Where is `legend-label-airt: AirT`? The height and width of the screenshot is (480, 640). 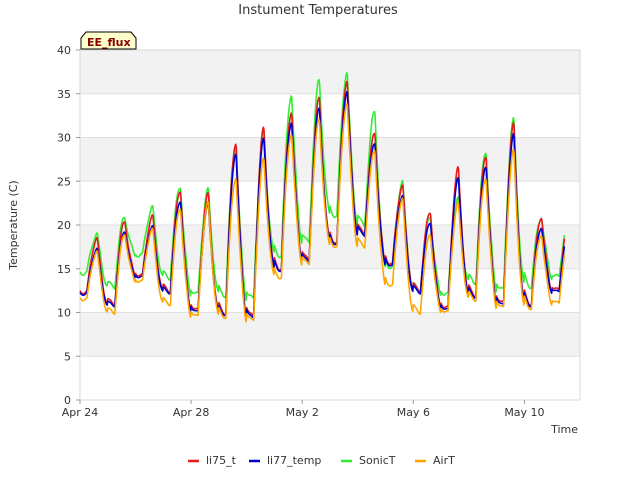
legend-label-airt: AirT is located at coordinates (444, 460).